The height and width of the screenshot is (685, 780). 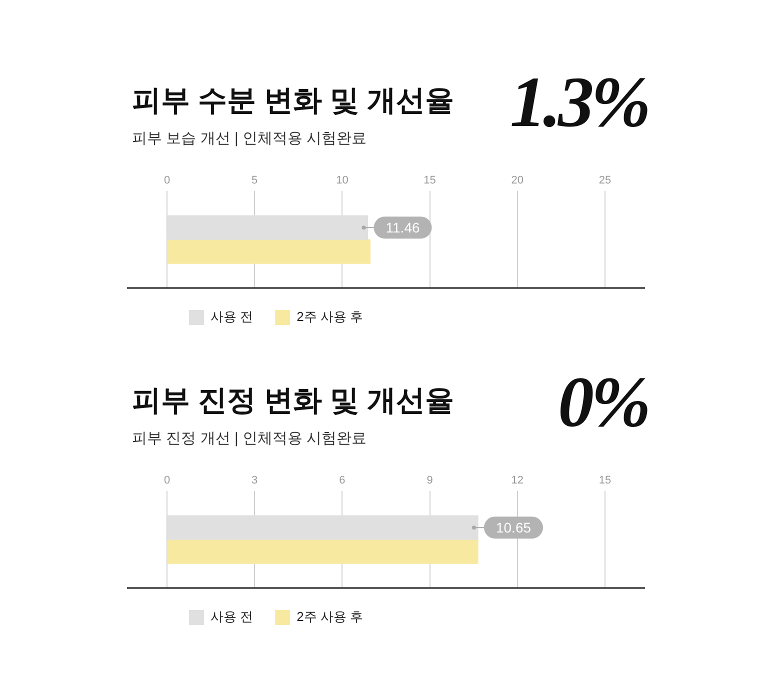 What do you see at coordinates (250, 438) in the screenshot?
I see `chart-subtitle: 피부 진정 개선 | 인체적용 시험완료` at bounding box center [250, 438].